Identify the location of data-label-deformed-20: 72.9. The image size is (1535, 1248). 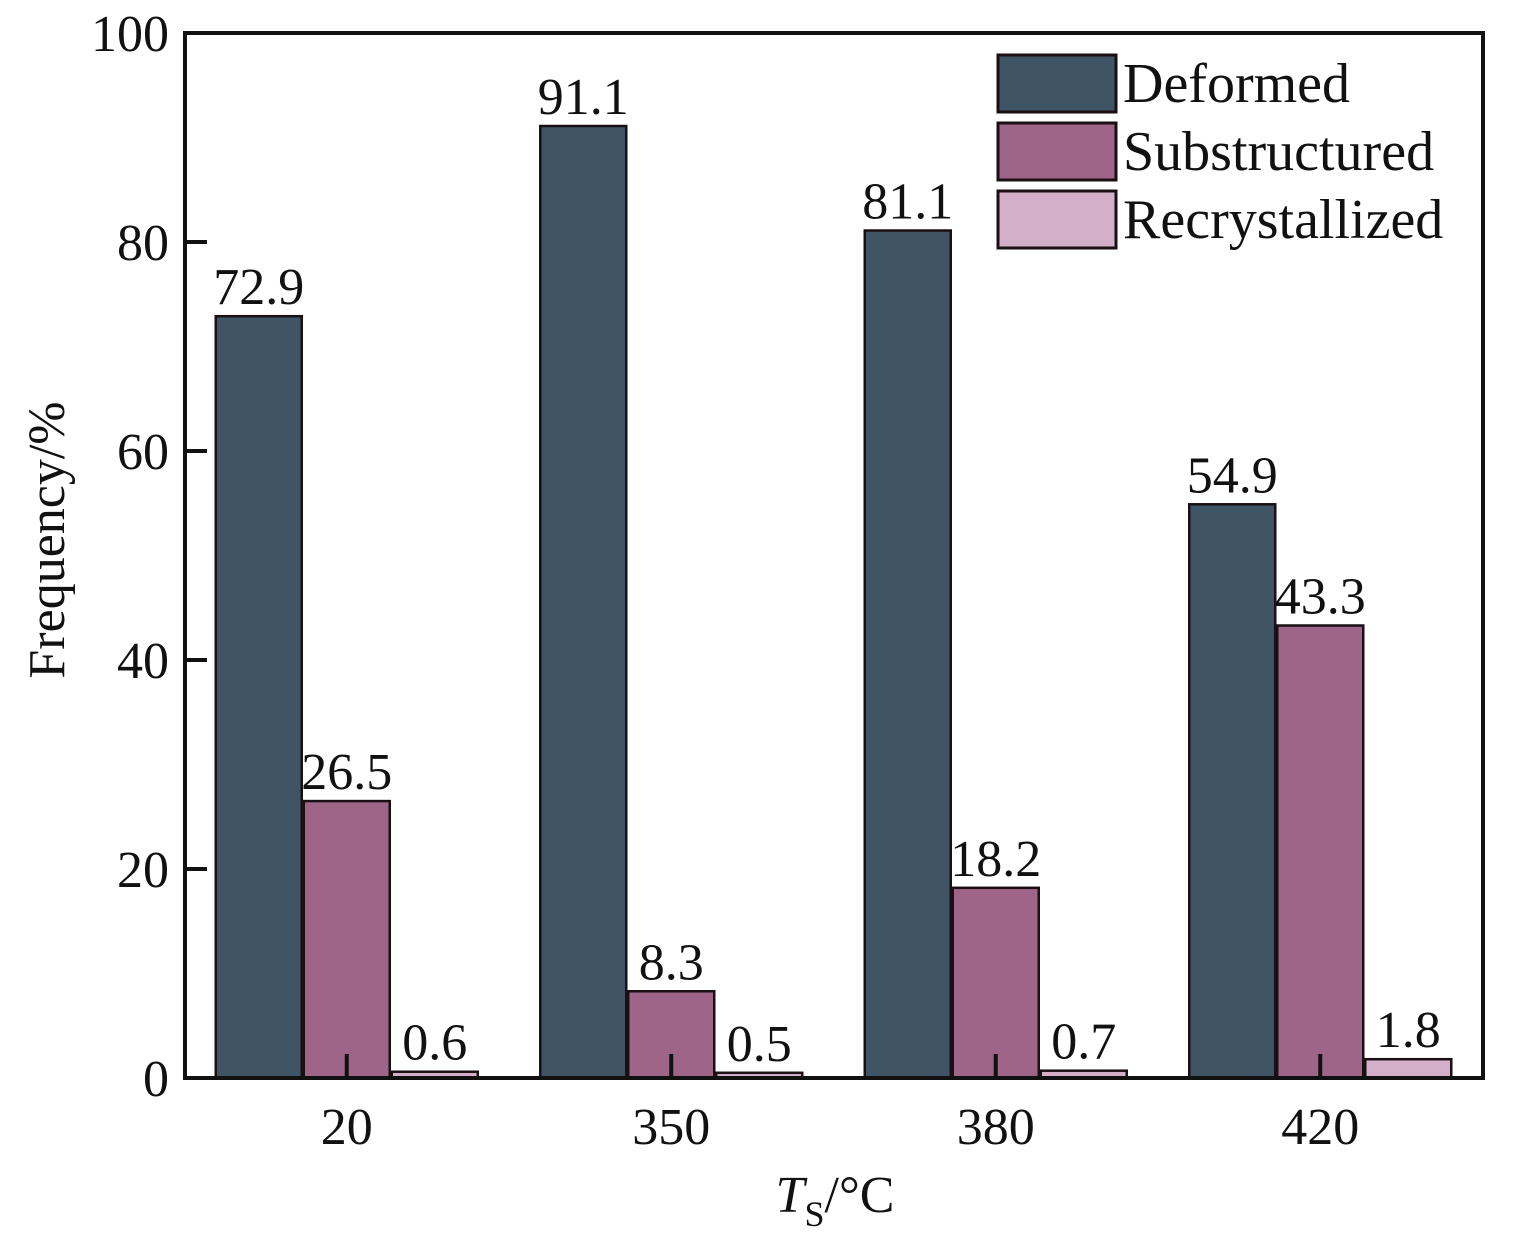
(258, 287).